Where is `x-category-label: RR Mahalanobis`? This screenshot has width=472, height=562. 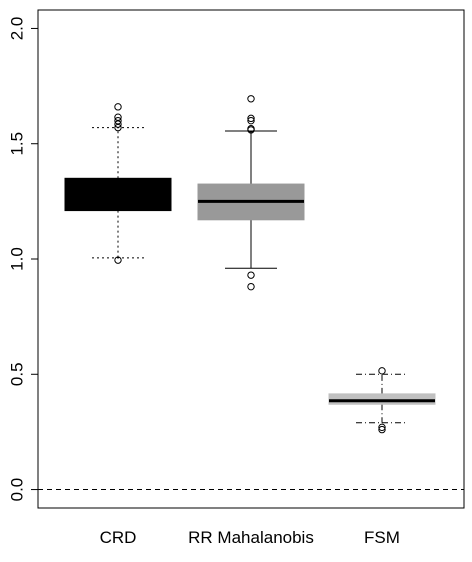 x-category-label: RR Mahalanobis is located at coordinates (251, 537).